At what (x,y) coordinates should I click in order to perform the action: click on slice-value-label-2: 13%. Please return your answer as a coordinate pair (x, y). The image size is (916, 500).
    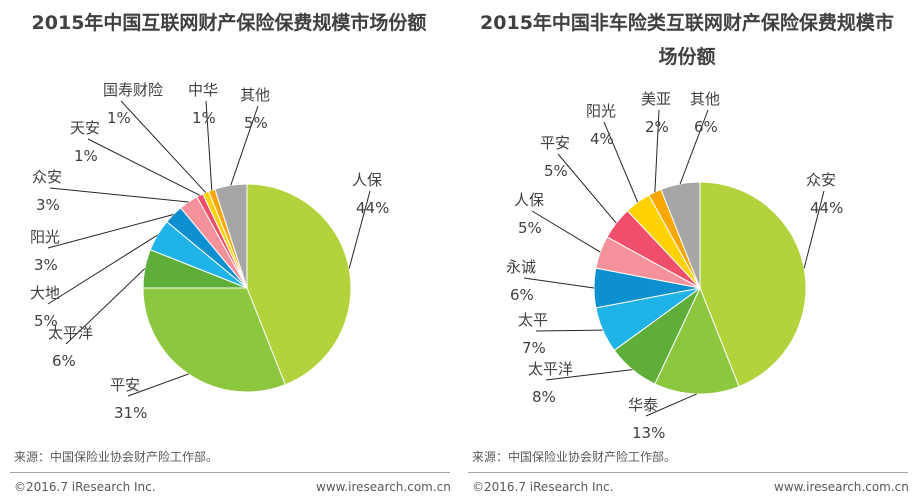
    Looking at the image, I should click on (648, 433).